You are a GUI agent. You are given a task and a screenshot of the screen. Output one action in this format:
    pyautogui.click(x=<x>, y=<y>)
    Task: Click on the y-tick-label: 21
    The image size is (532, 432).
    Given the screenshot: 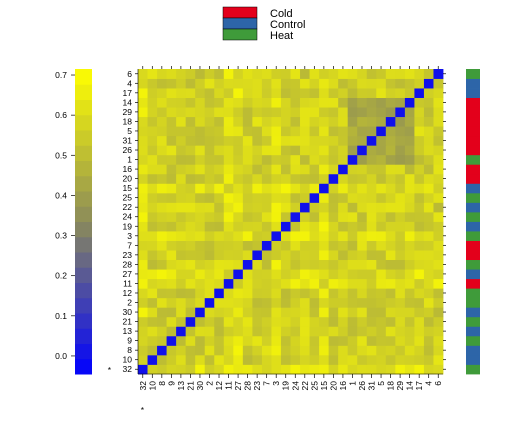 What is the action you would take?
    pyautogui.click(x=128, y=322)
    